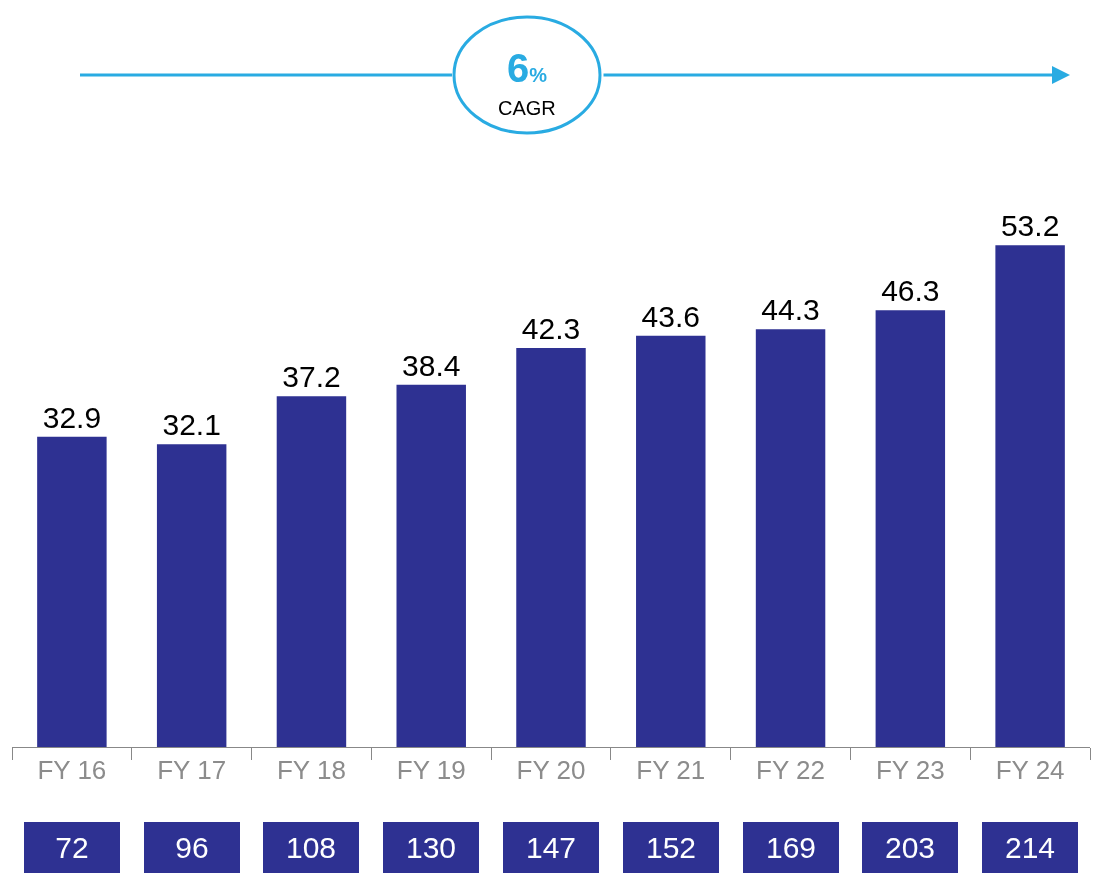 The height and width of the screenshot is (881, 1100). What do you see at coordinates (72, 770) in the screenshot?
I see `x-tick-label: FY 16` at bounding box center [72, 770].